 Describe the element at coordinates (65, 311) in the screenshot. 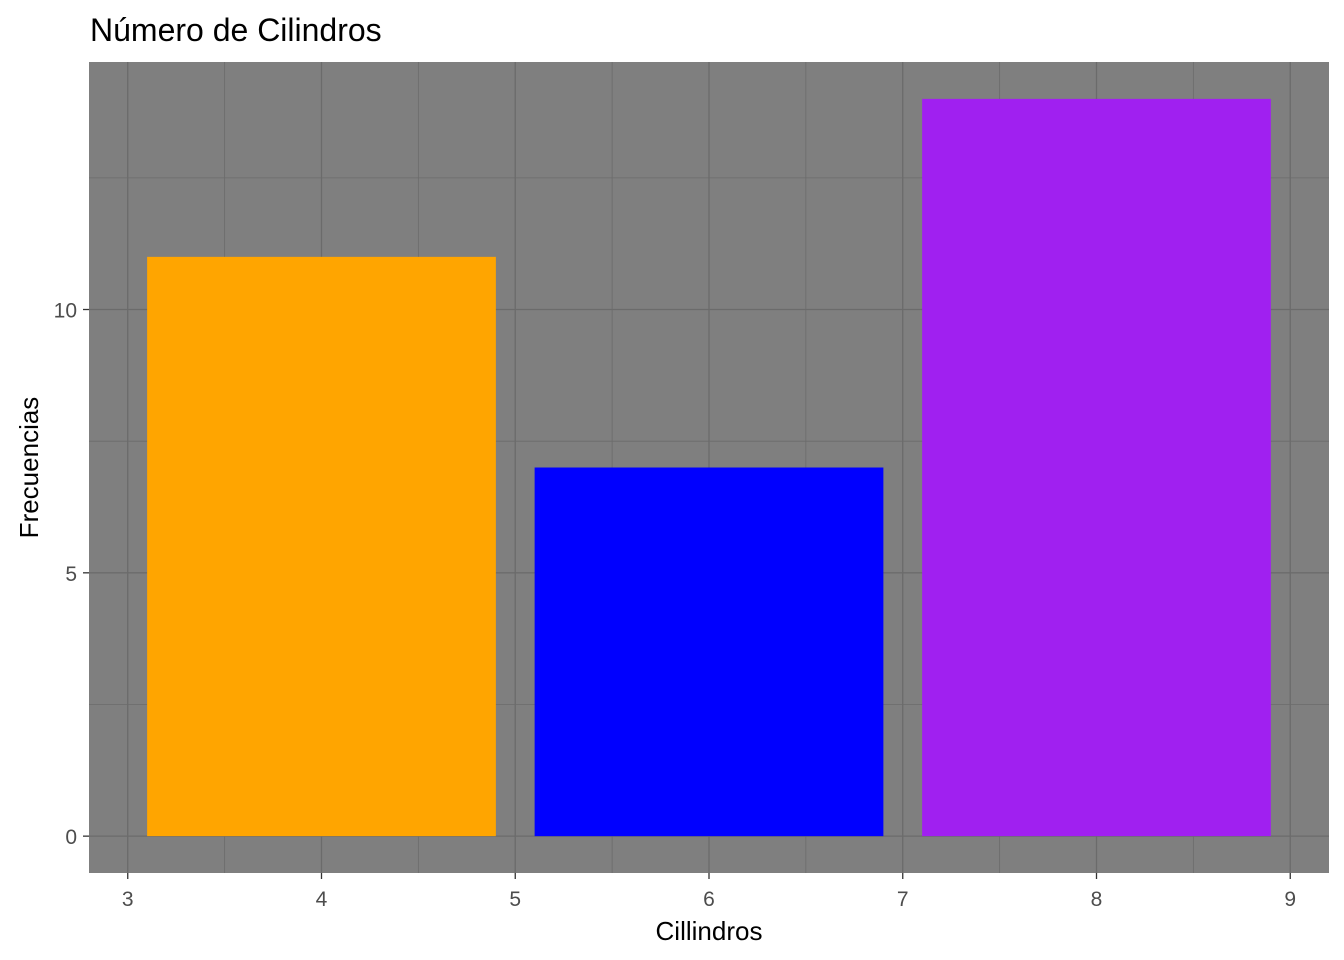

I see `y-tick-label: 10` at that location.